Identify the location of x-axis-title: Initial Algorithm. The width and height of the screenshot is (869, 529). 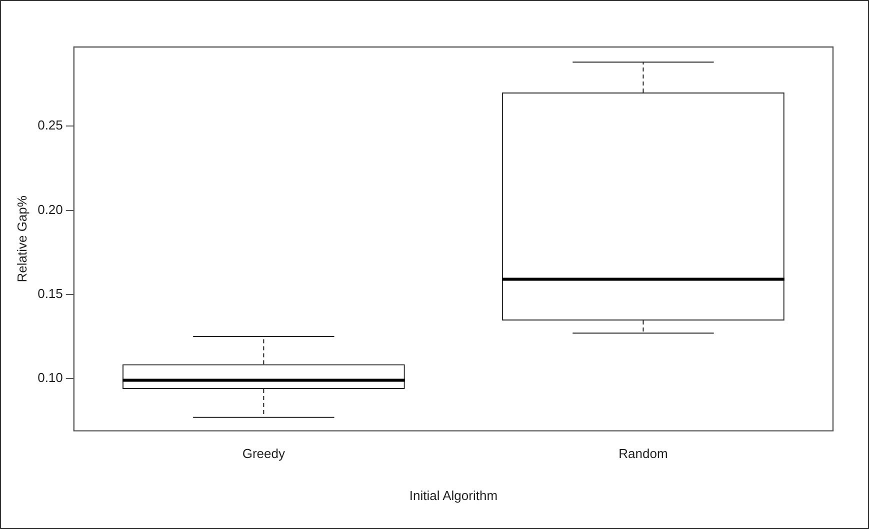
(453, 495).